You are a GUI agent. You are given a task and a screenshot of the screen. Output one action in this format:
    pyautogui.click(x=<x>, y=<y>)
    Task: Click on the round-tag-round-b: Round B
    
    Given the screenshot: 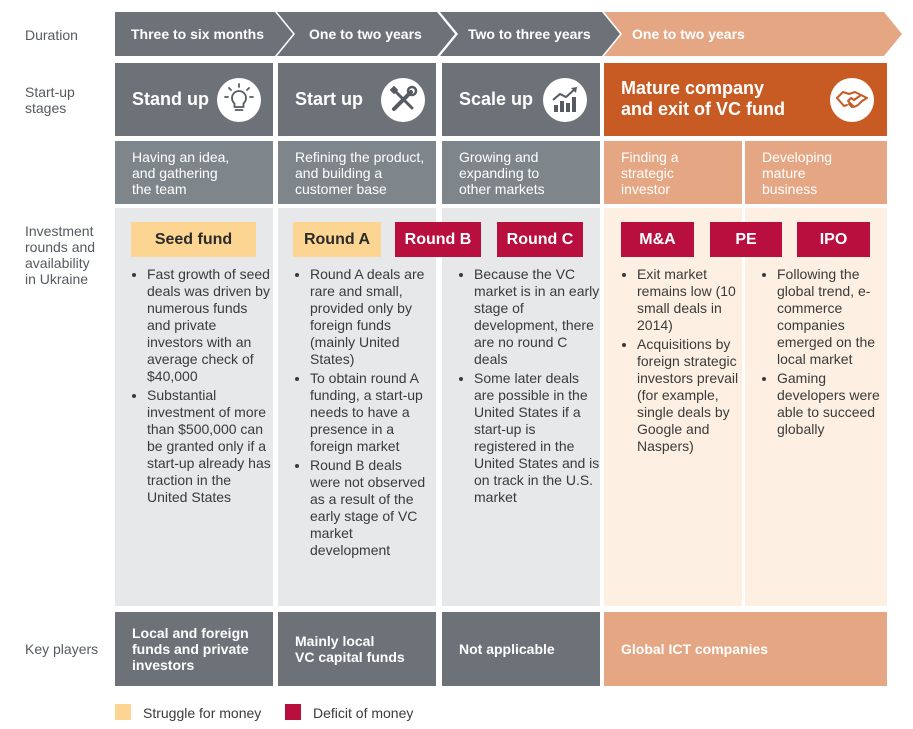 What is the action you would take?
    pyautogui.click(x=438, y=239)
    